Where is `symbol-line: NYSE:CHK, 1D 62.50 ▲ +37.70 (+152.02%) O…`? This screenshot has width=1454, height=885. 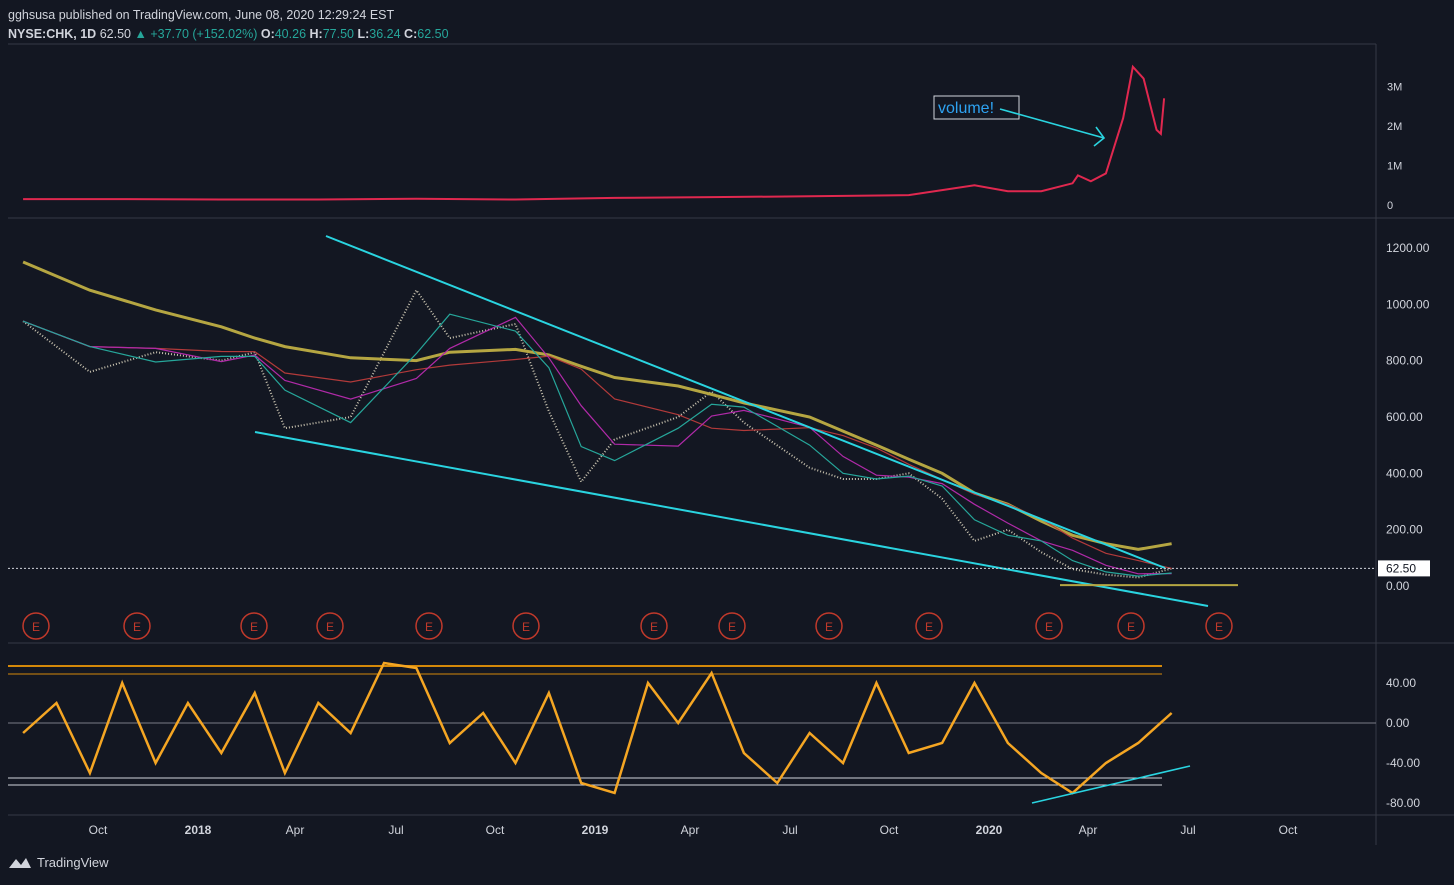 symbol-line: NYSE:CHK, 1D 62.50 ▲ +37.70 (+152.02%) O… is located at coordinates (228, 34).